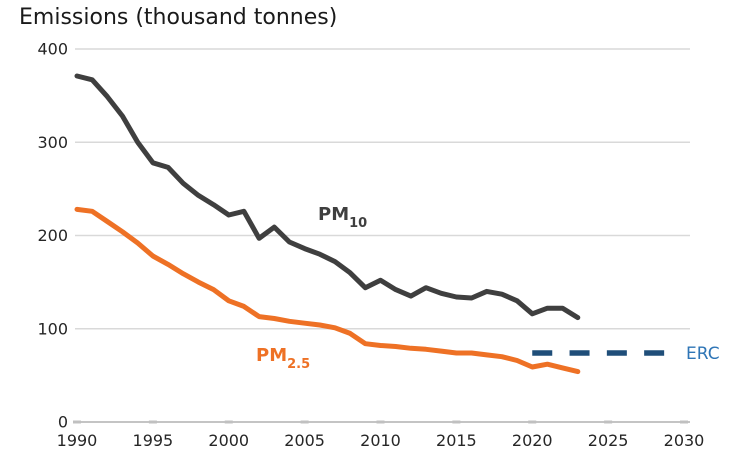  Describe the element at coordinates (684, 440) in the screenshot. I see `x-tick-label: 2030` at that location.